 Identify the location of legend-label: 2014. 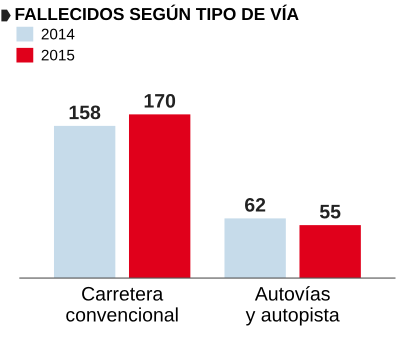
(58, 34).